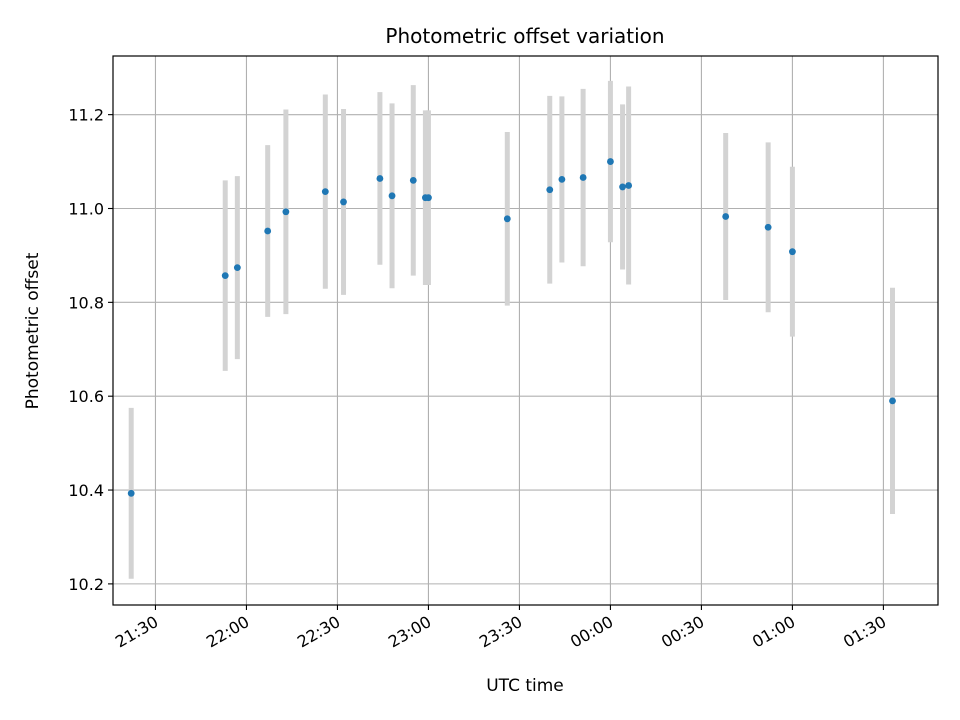  Describe the element at coordinates (33, 330) in the screenshot. I see `y-axis-label: Photometric offset` at that location.